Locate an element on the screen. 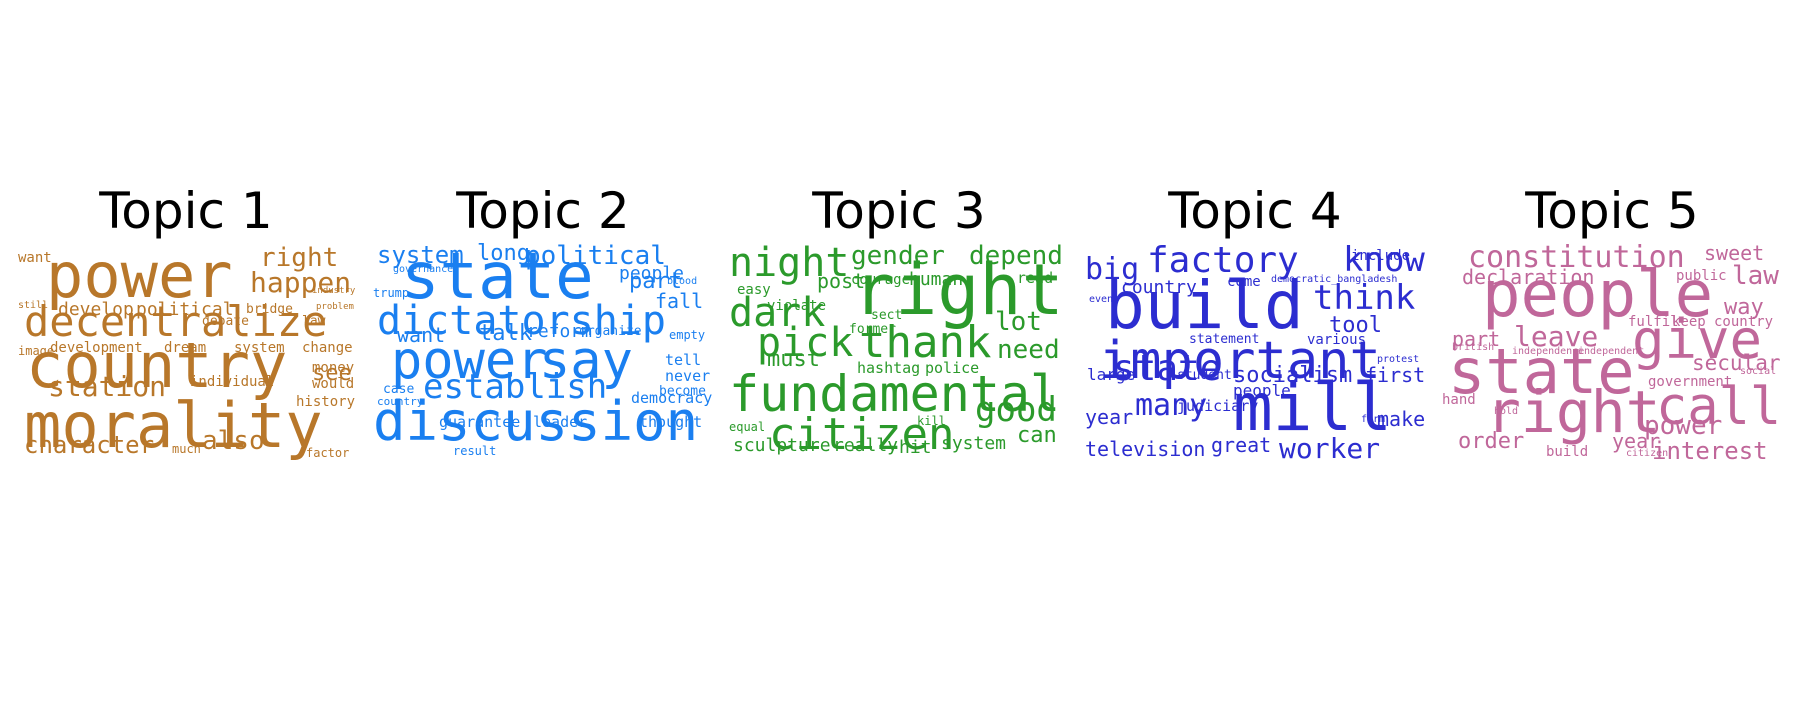 The height and width of the screenshot is (720, 1800). word: human is located at coordinates (936, 279).